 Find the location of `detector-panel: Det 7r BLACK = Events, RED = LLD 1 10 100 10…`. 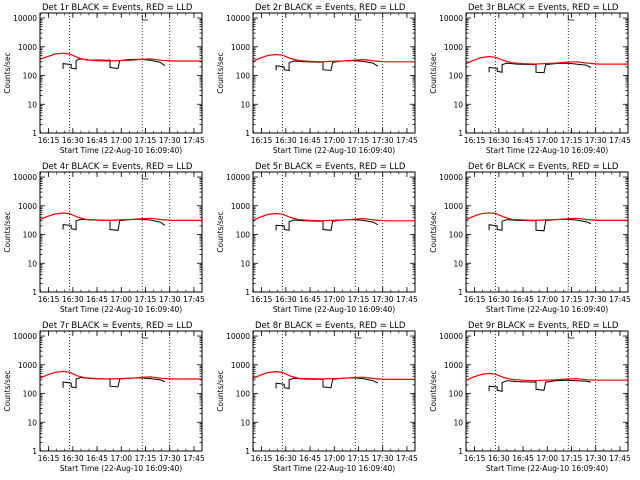

detector-panel: Det 7r BLACK = Events, RED = LLD 1 10 100 10… is located at coordinates (104, 397).